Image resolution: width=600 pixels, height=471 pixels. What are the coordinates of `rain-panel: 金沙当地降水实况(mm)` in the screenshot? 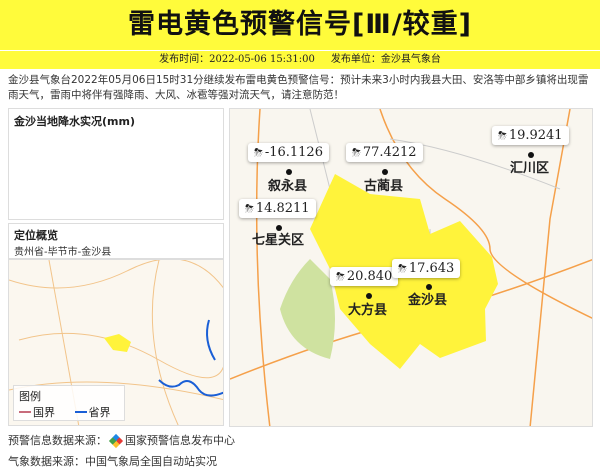 It's located at (116, 164).